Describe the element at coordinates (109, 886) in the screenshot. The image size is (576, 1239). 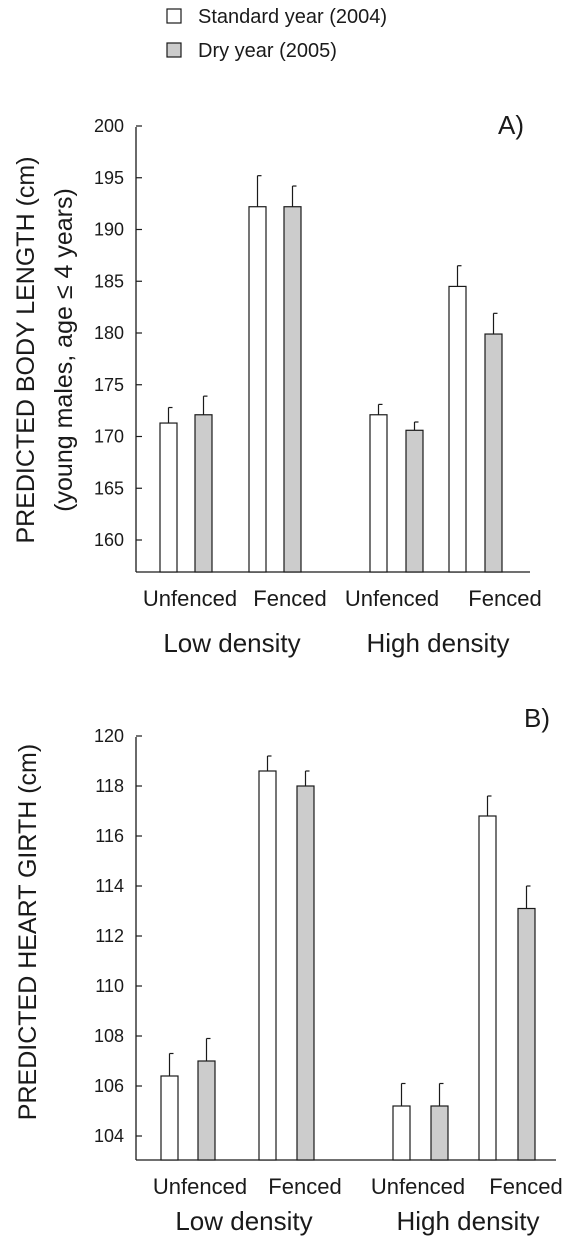
I see `y-tick-label: 114` at that location.